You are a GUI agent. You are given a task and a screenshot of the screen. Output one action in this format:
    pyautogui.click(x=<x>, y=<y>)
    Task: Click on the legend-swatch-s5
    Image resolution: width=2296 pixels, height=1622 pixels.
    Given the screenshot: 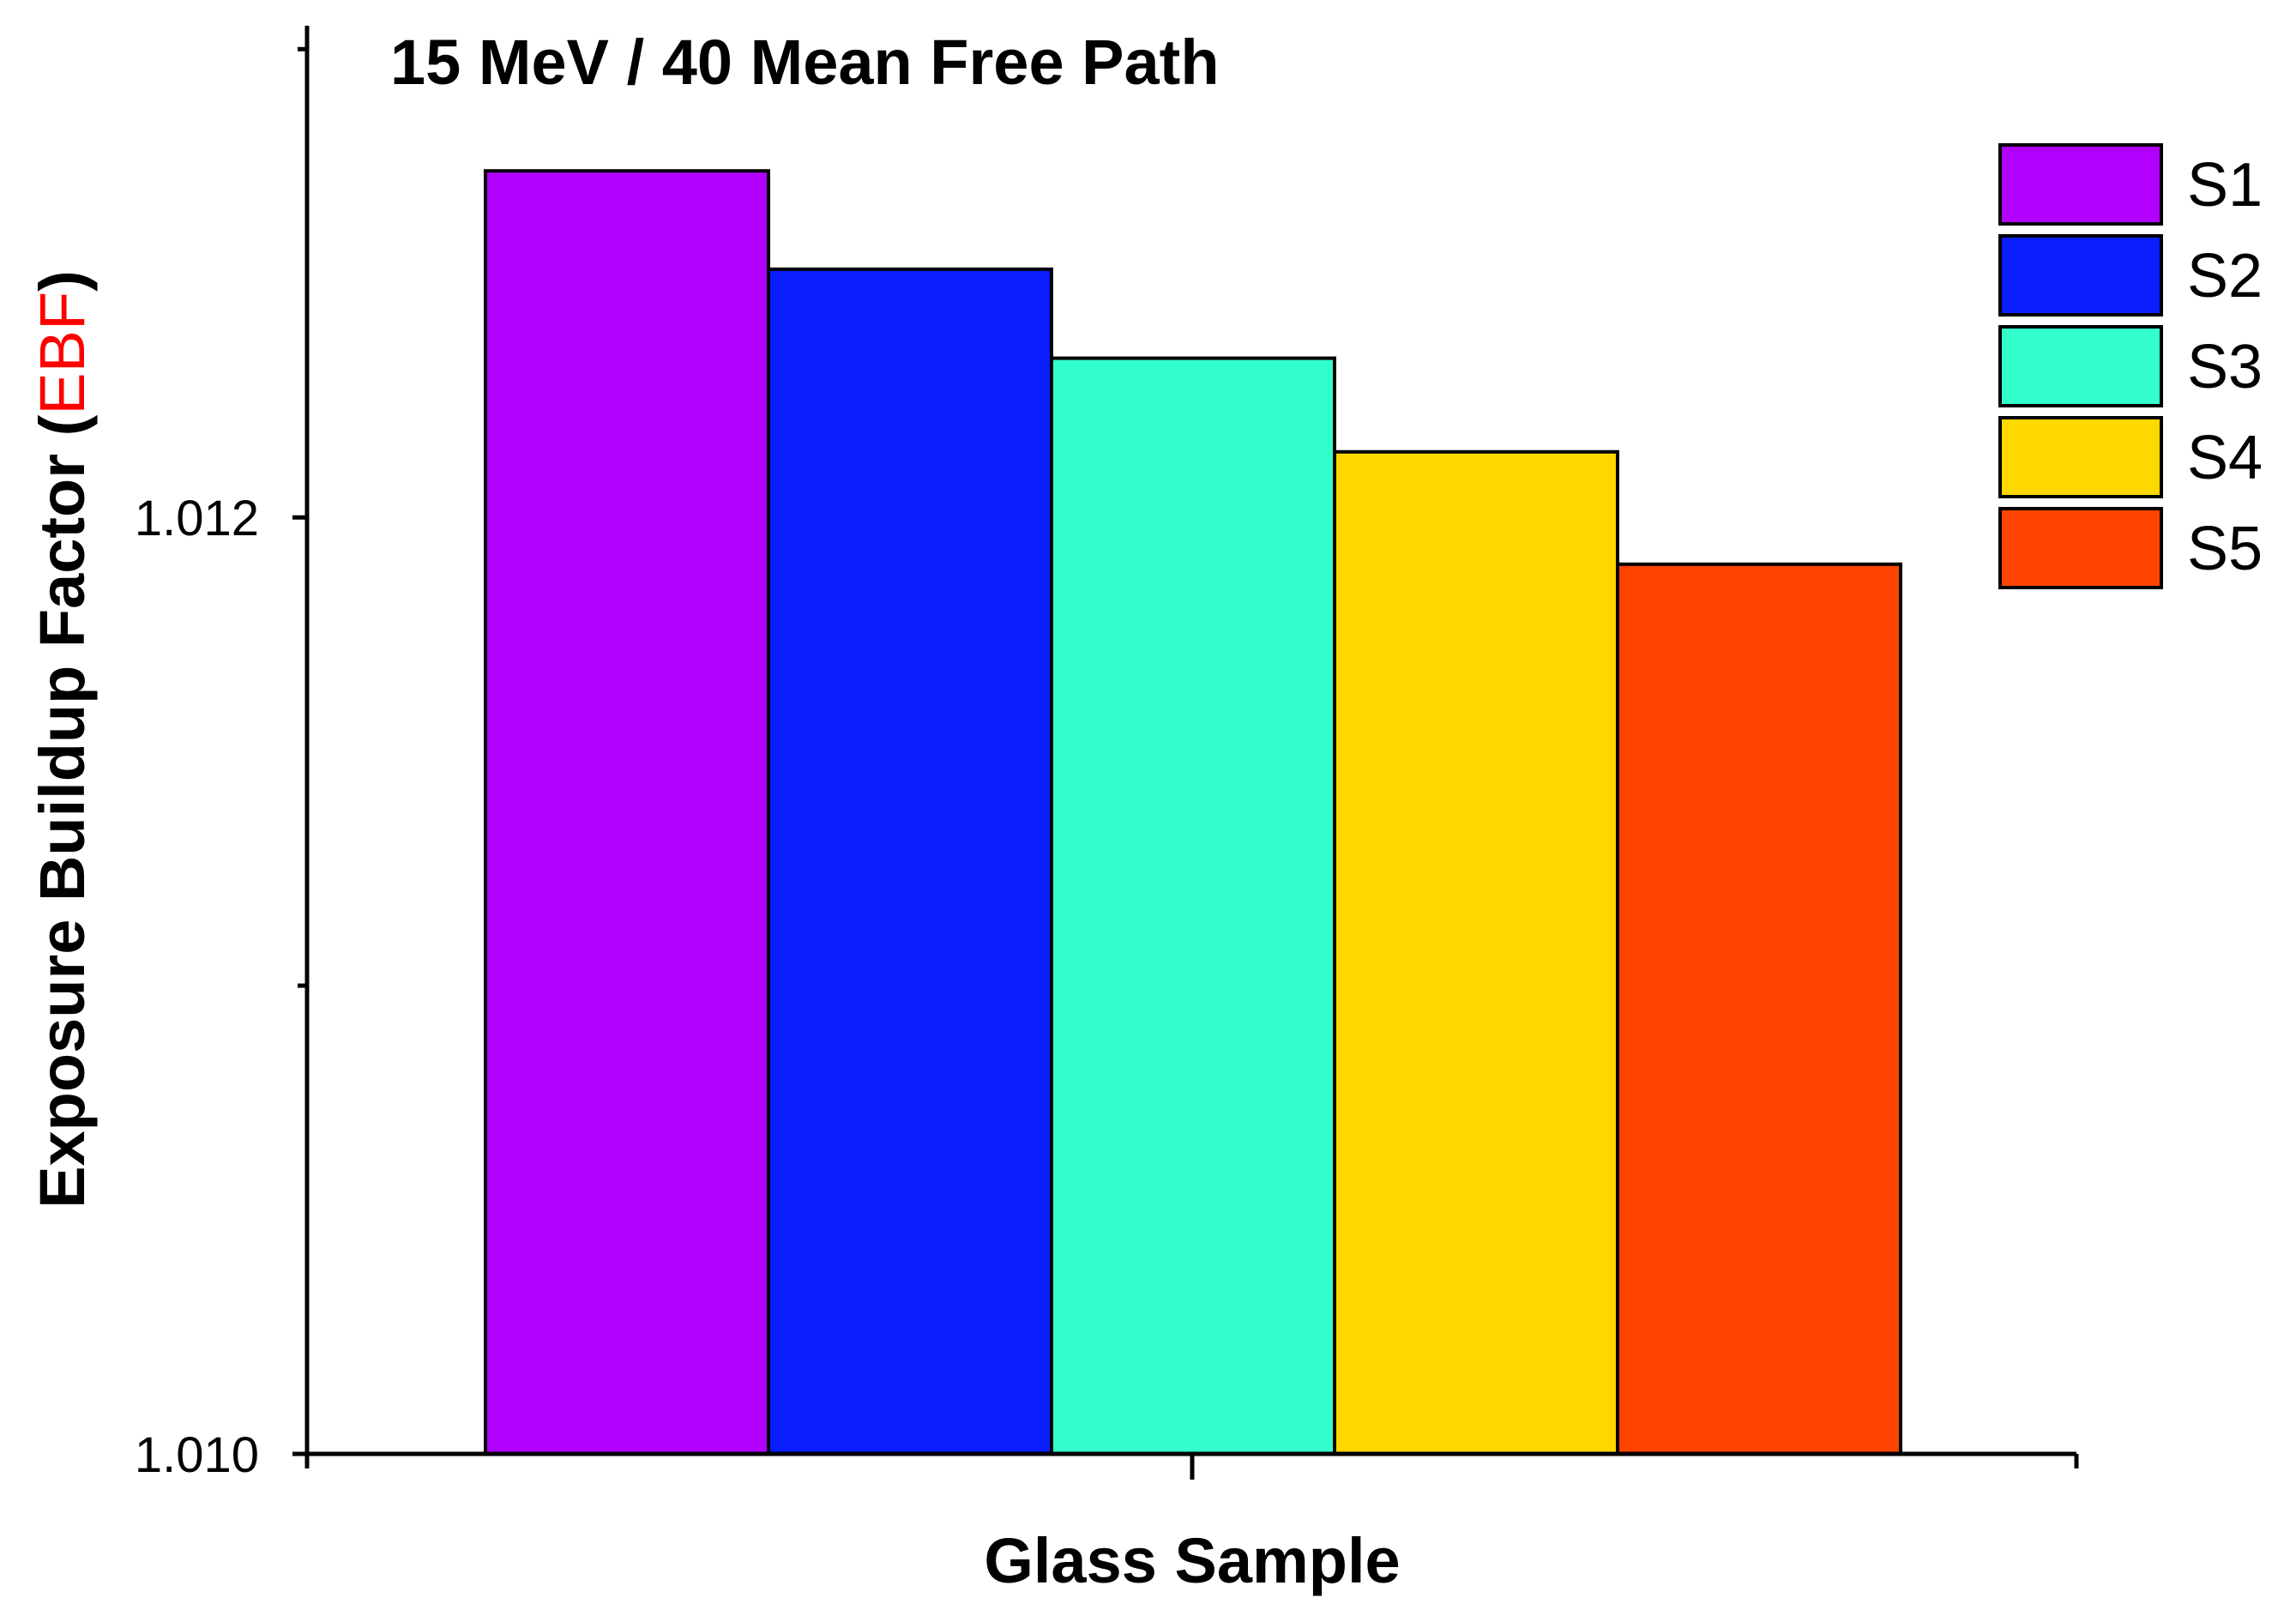 What is the action you would take?
    pyautogui.click(x=2080, y=548)
    